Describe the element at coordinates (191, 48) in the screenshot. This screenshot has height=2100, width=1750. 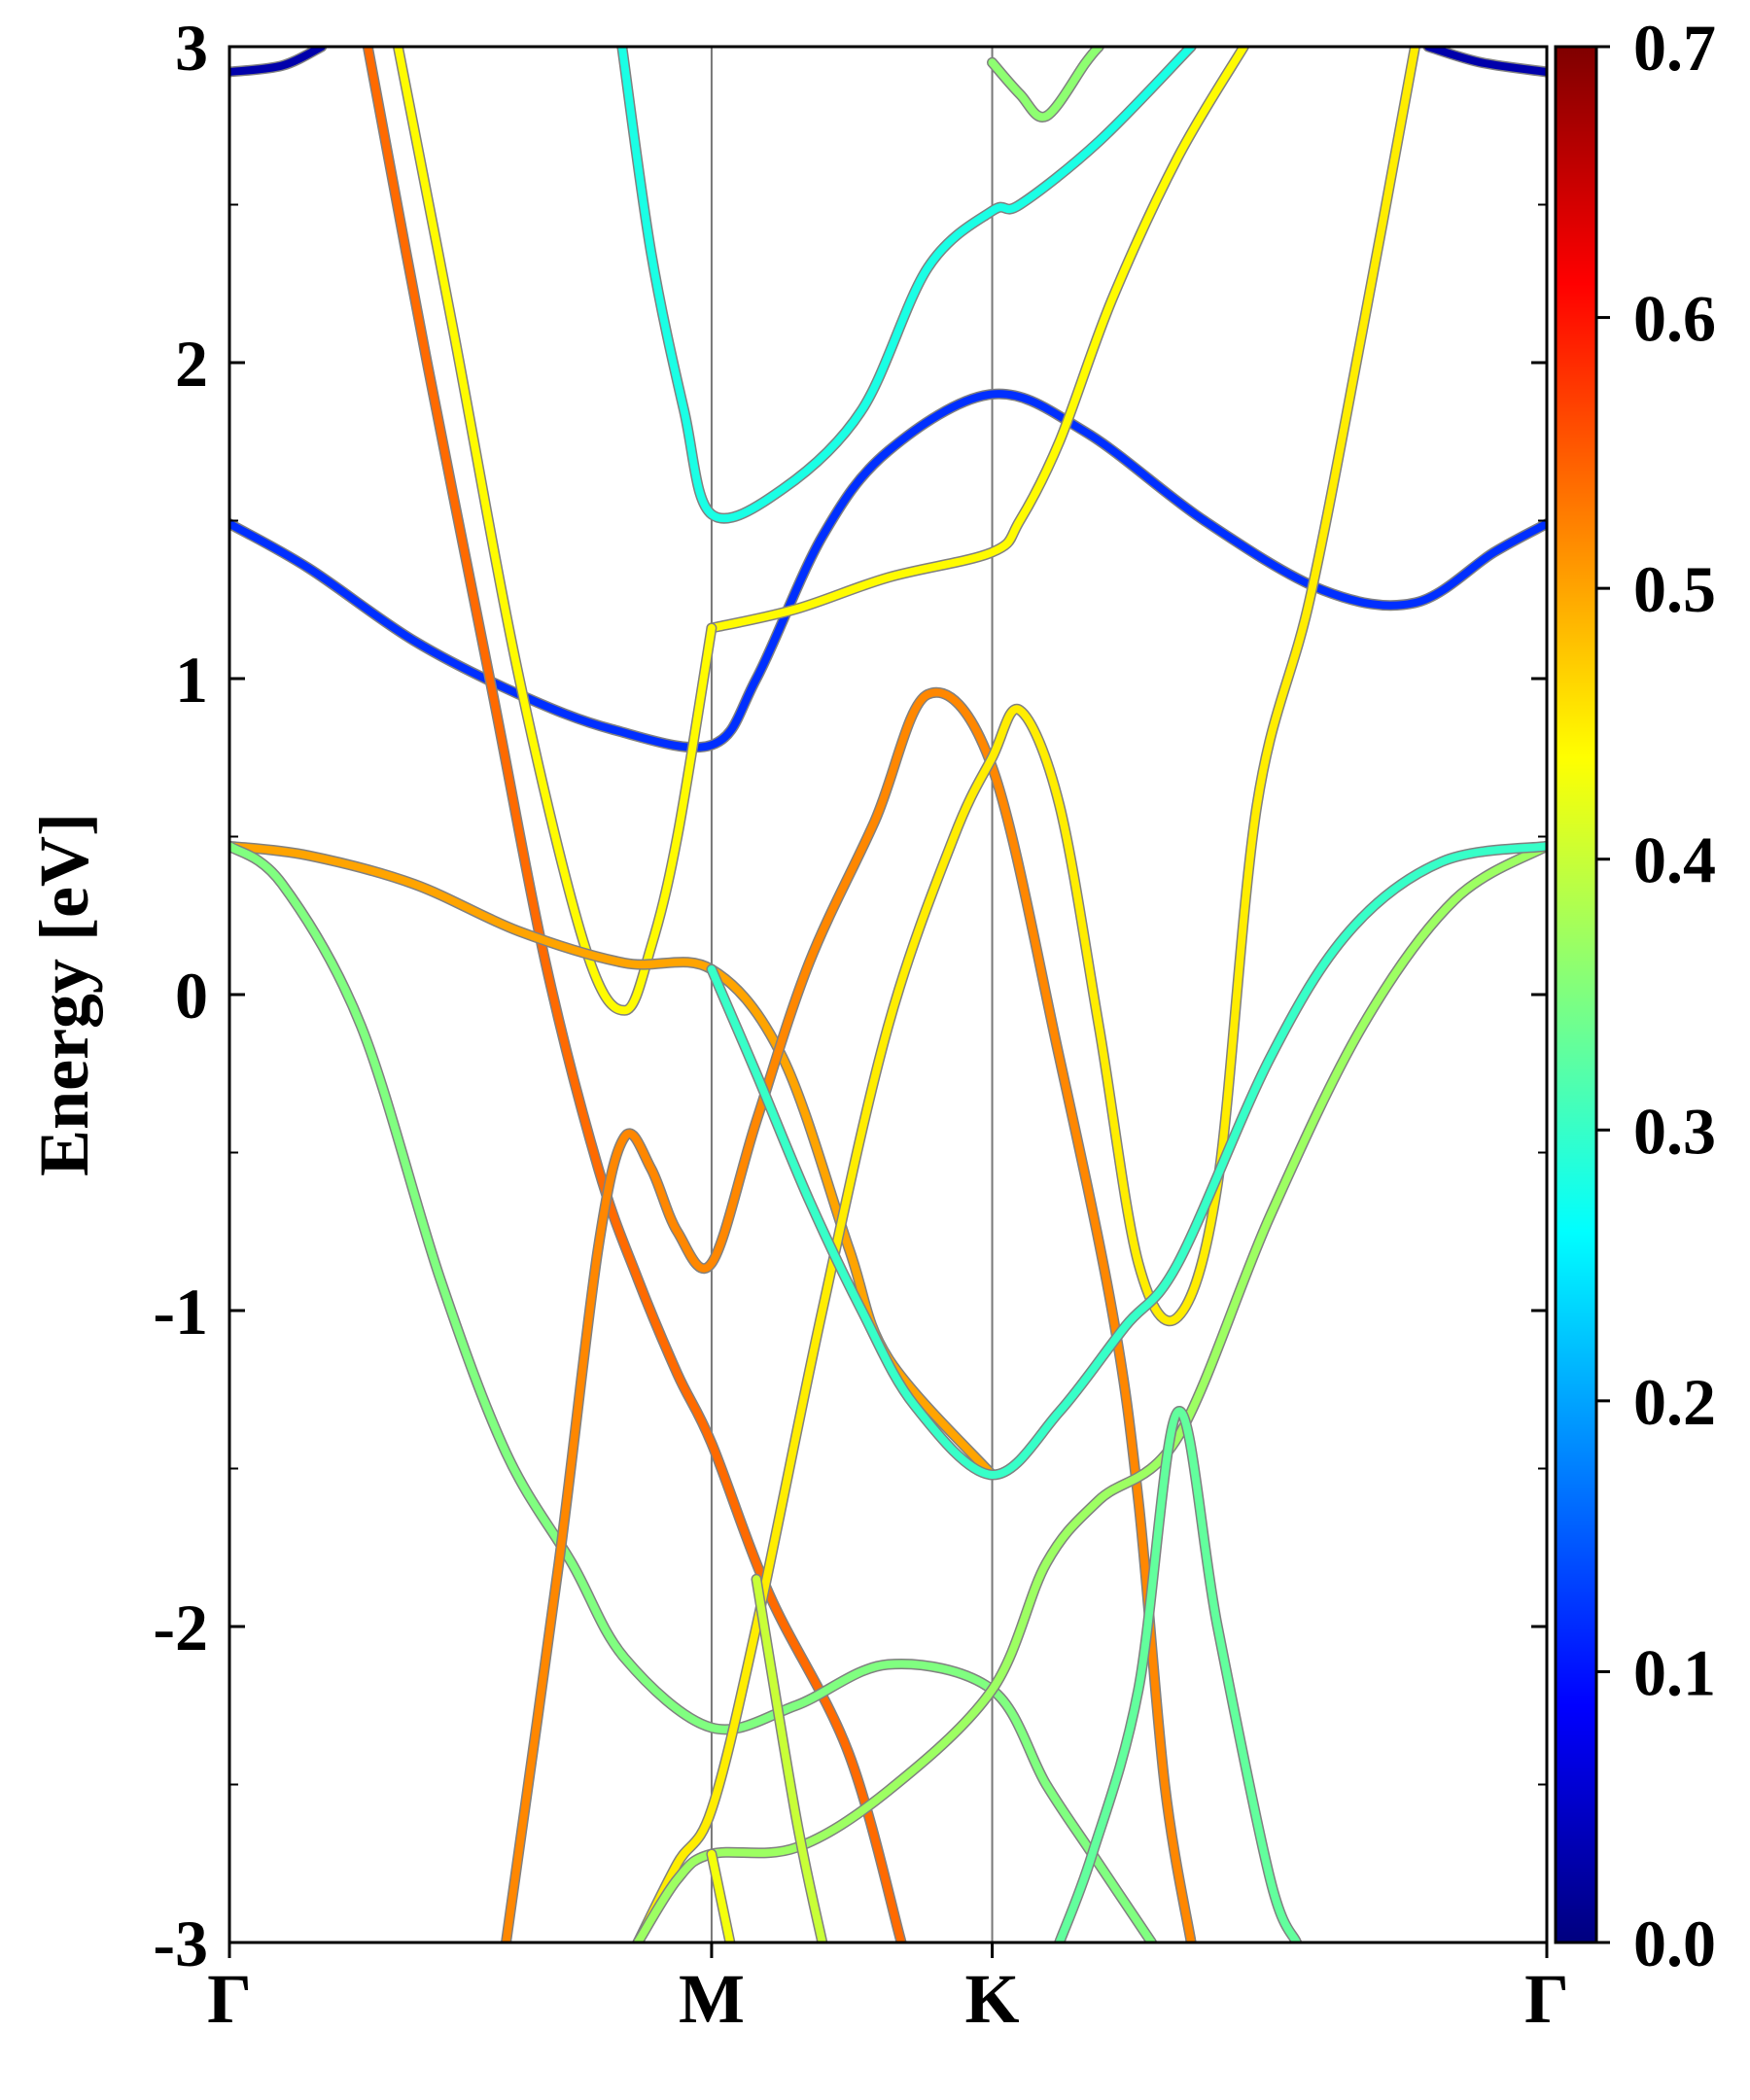
I see `y-tick-label-6: 3` at that location.